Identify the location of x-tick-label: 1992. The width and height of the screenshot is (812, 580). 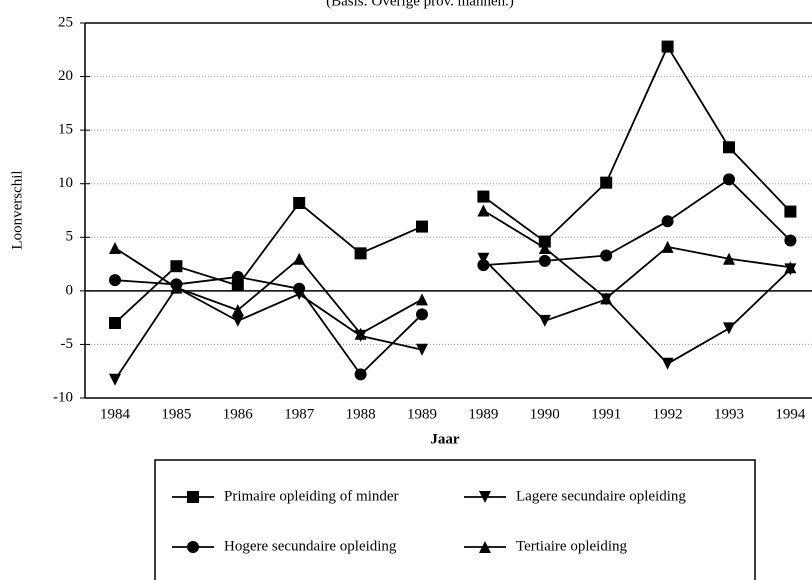
(668, 414).